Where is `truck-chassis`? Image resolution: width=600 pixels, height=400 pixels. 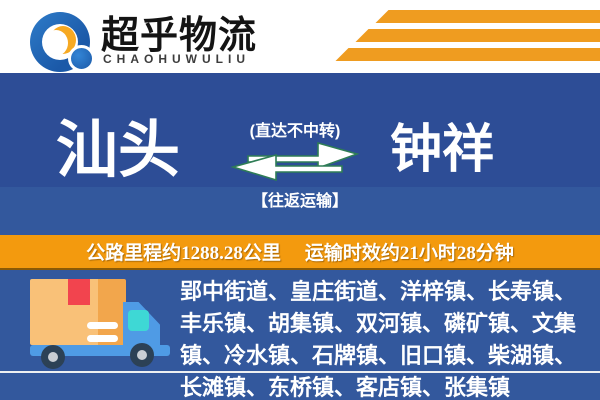 truck-chassis is located at coordinates (100, 350).